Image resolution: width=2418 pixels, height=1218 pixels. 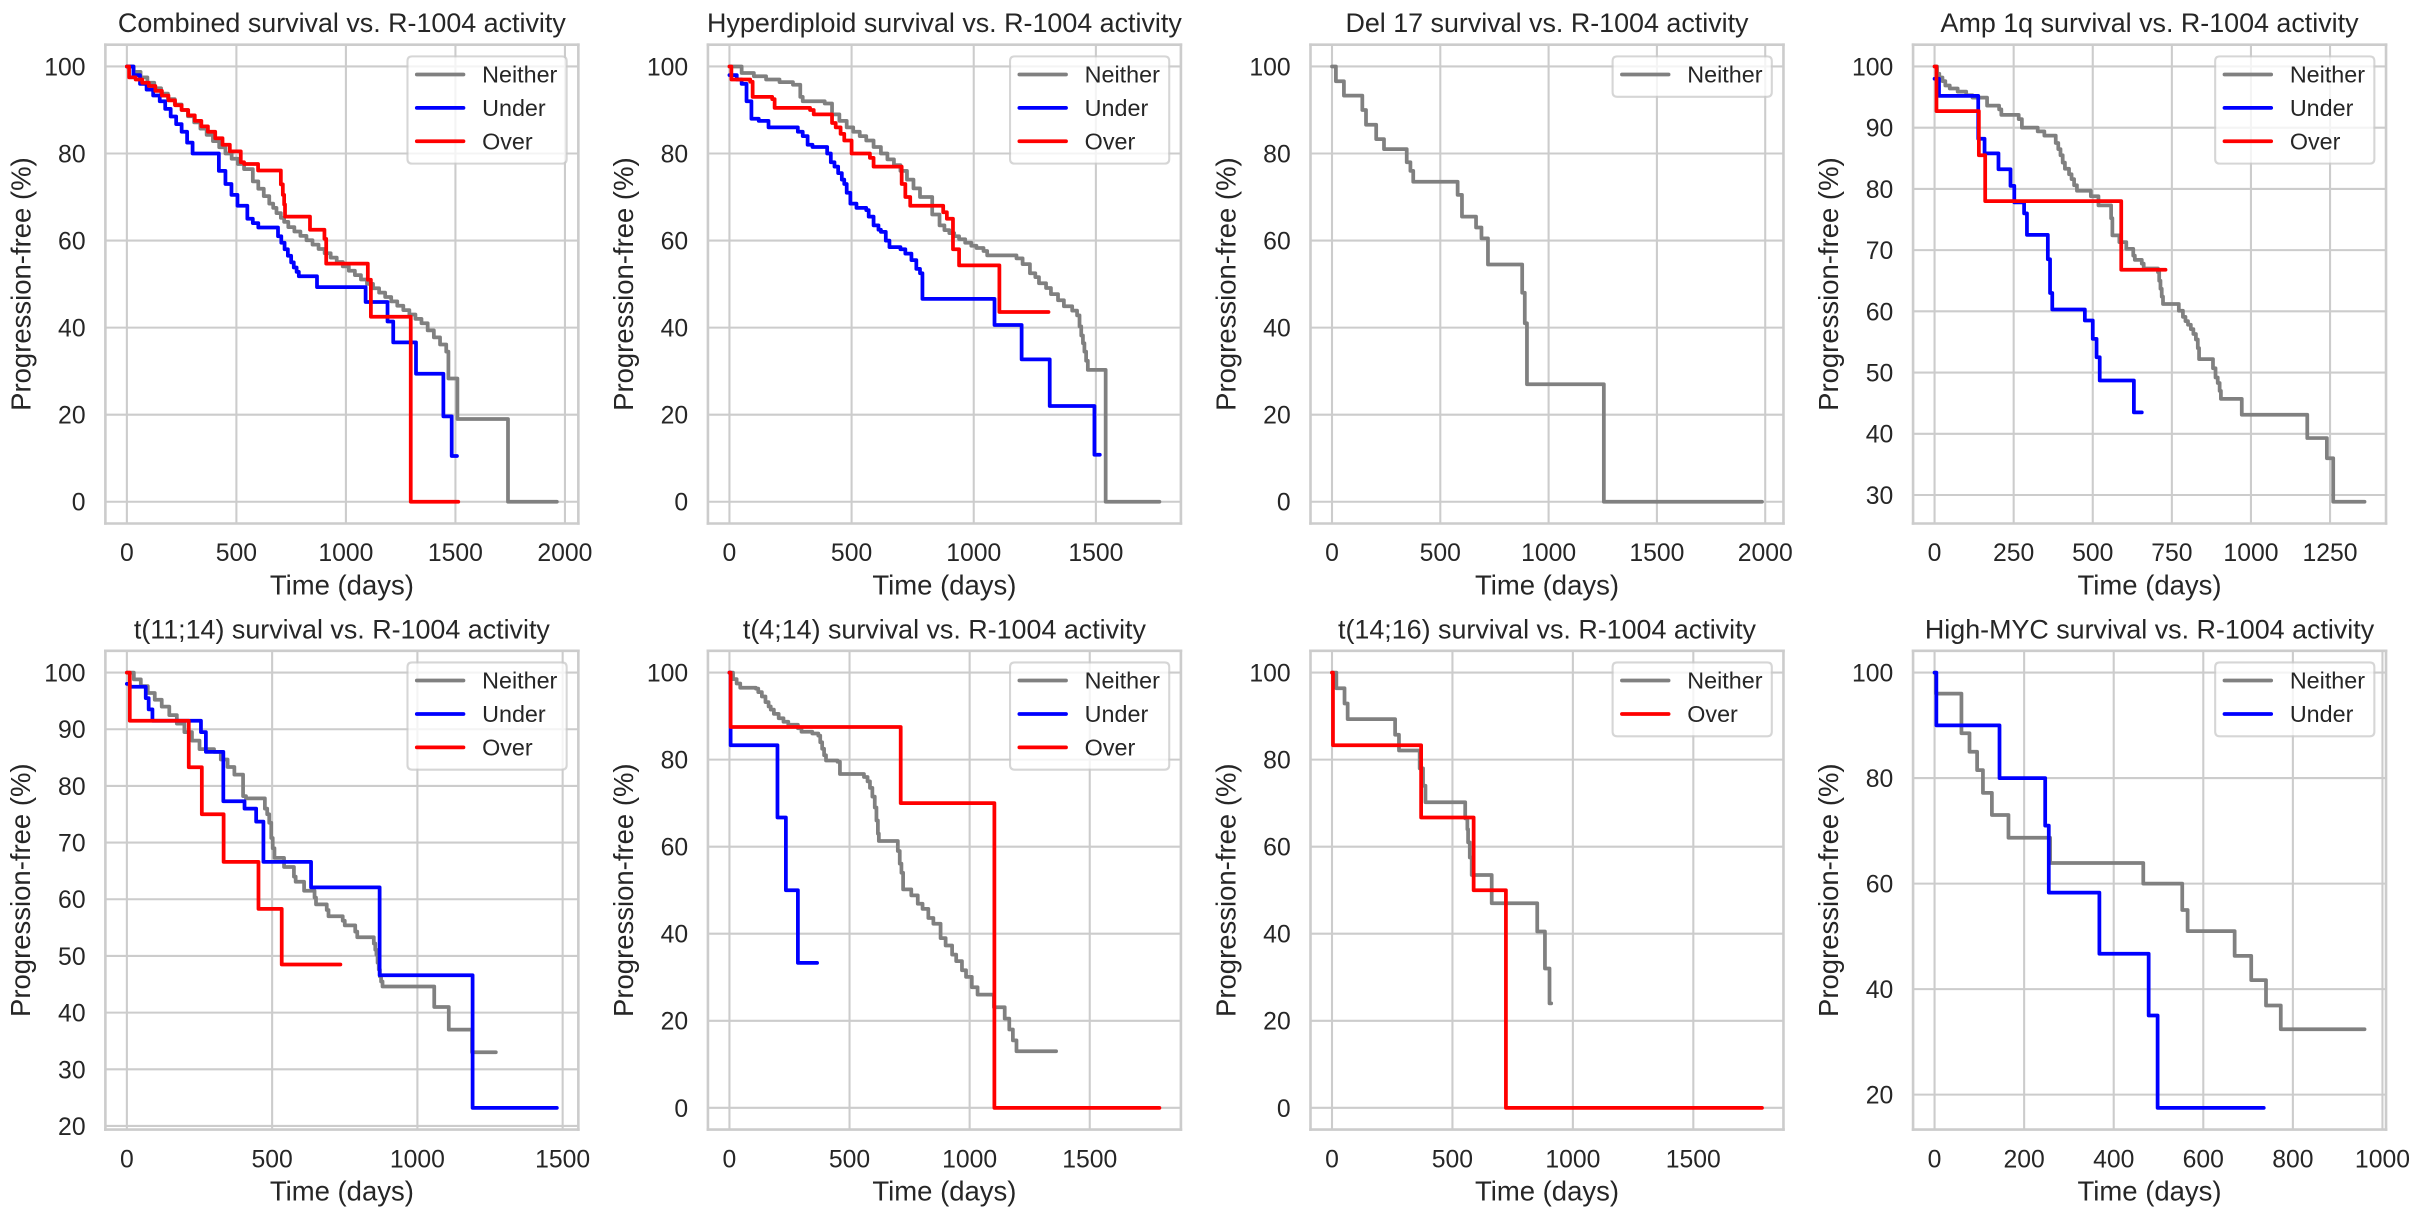 What do you see at coordinates (2330, 553) in the screenshot?
I see `svg-text: 1250` at bounding box center [2330, 553].